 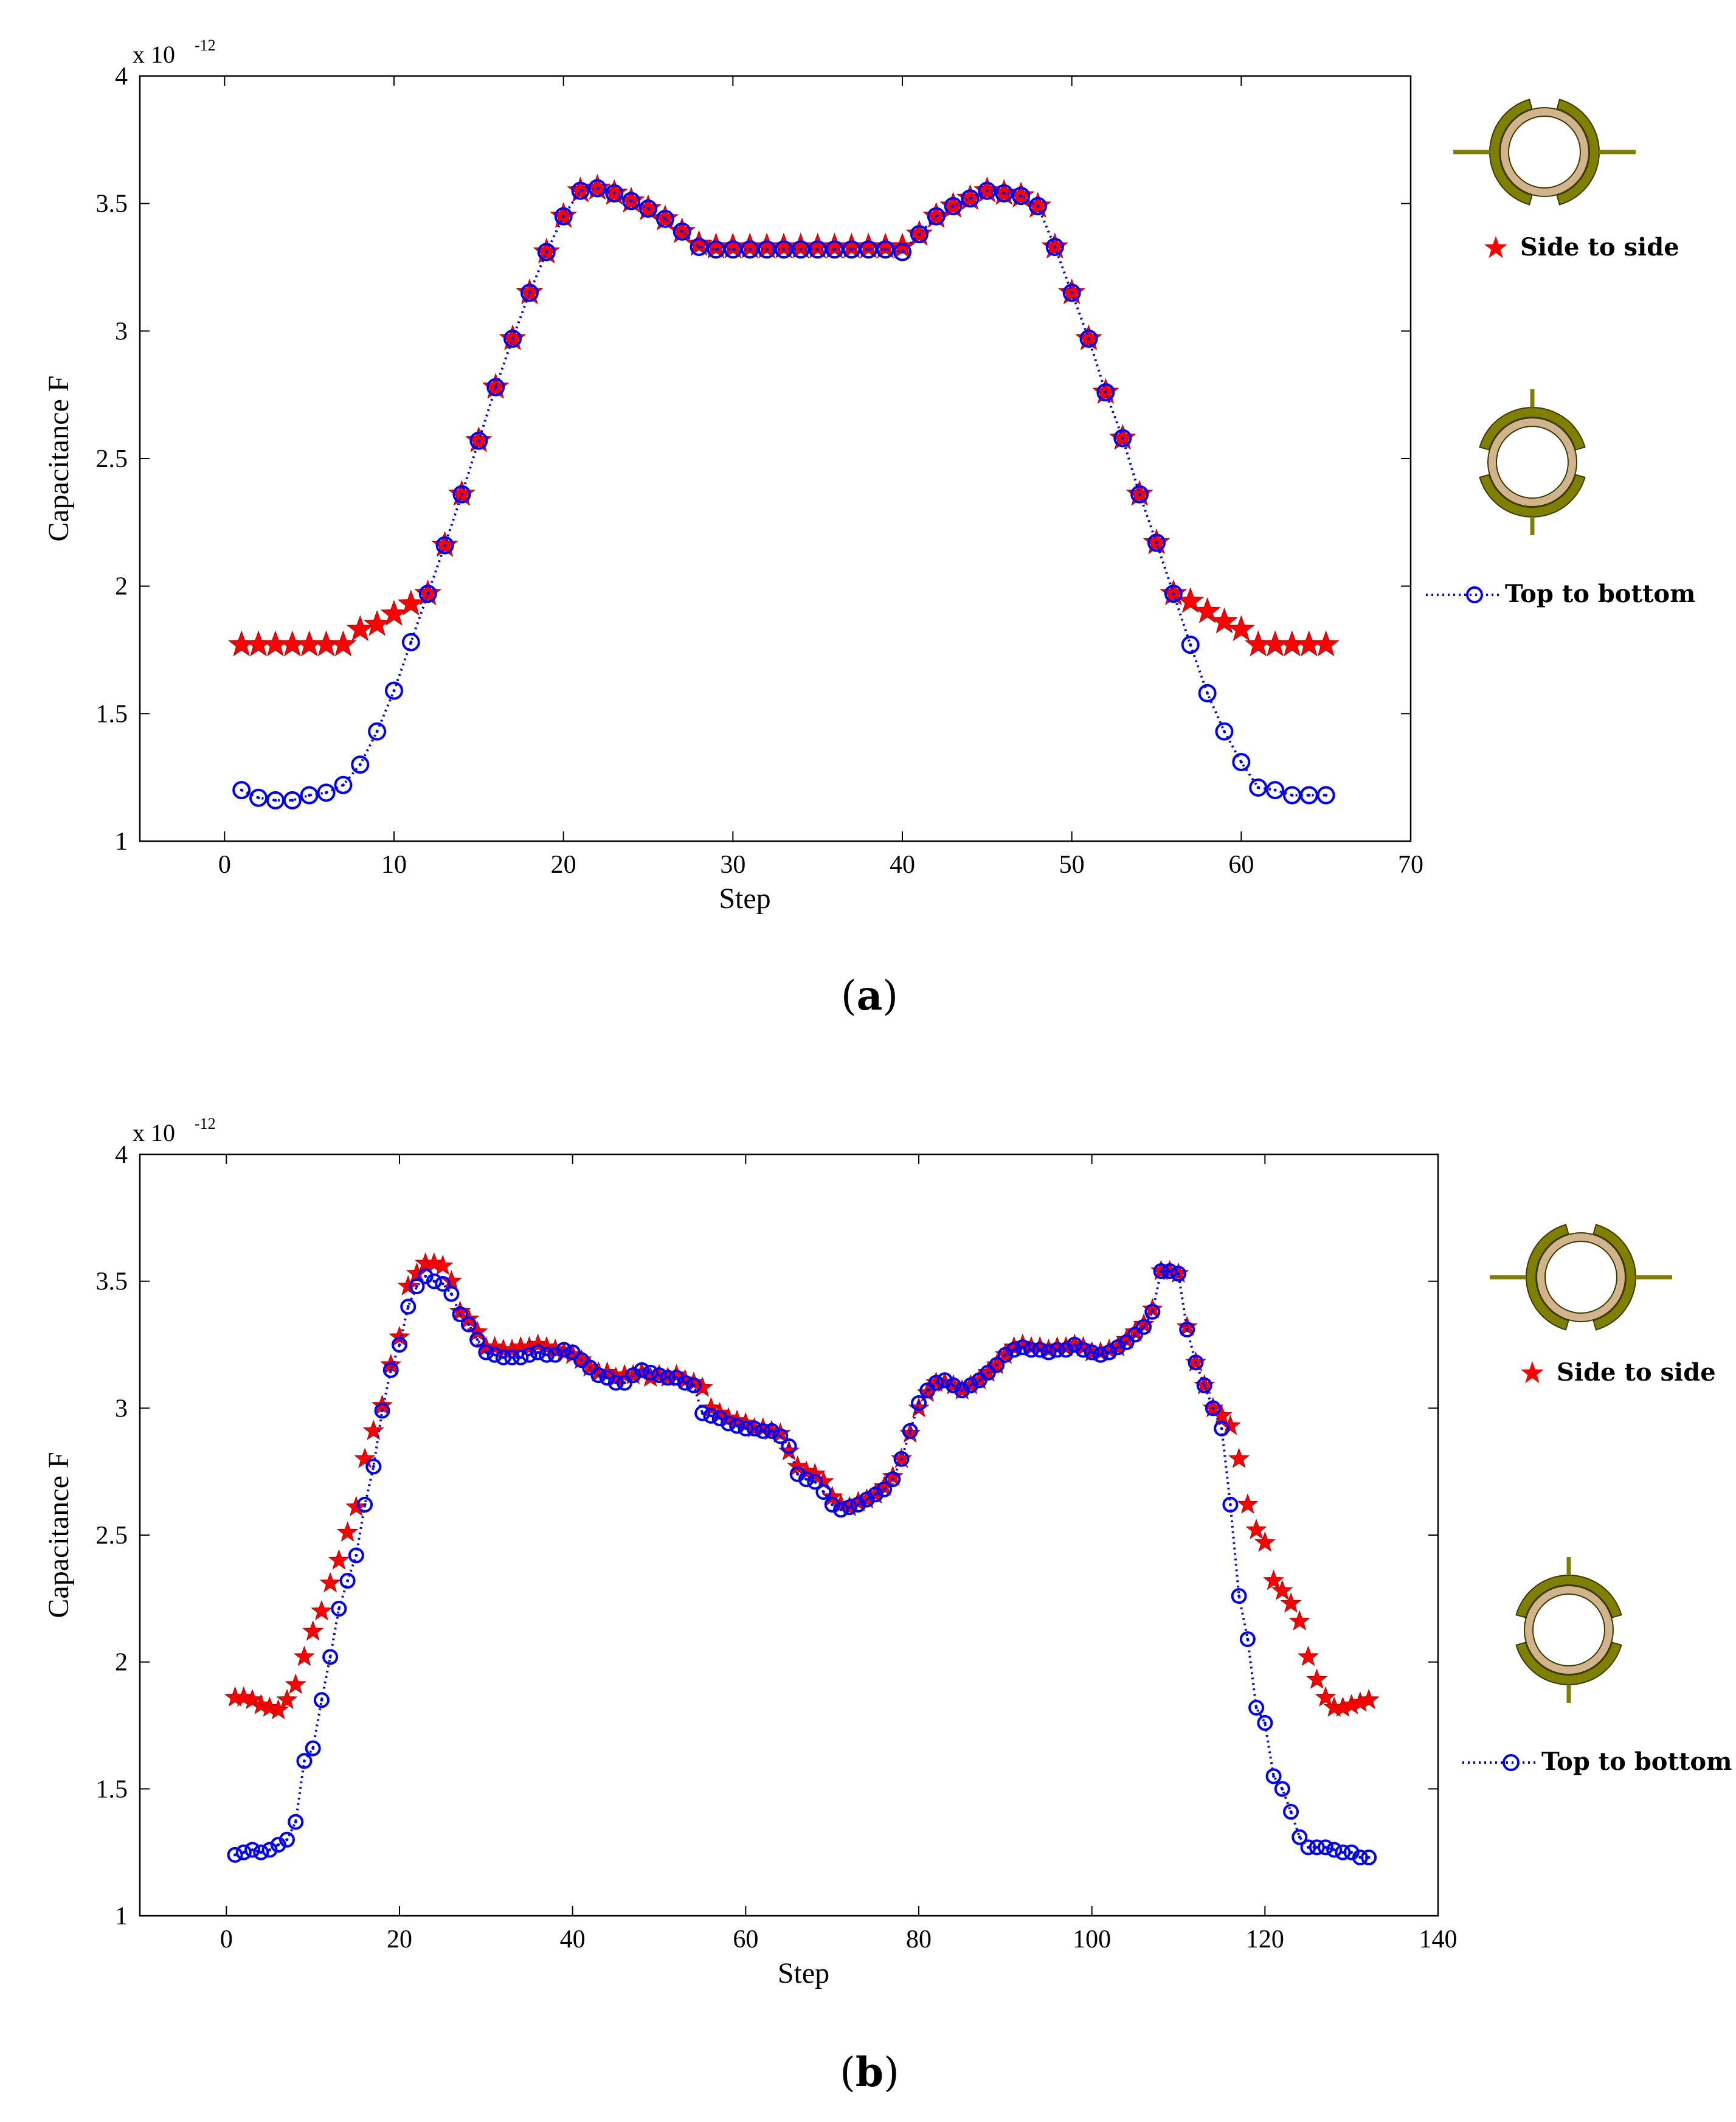 I want to click on legend-label-side-to-side: Side to side, so click(x=1636, y=1372).